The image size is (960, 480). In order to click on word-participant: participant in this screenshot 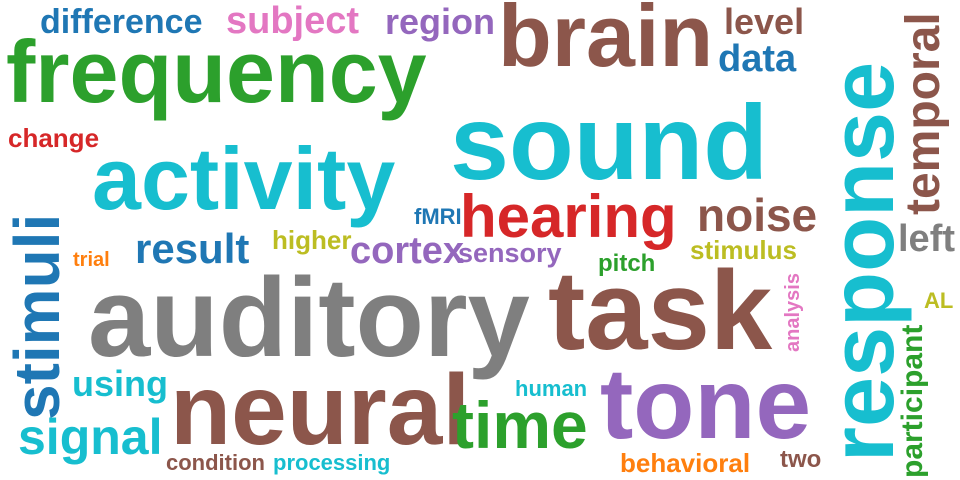, I will do `click(912, 401)`.